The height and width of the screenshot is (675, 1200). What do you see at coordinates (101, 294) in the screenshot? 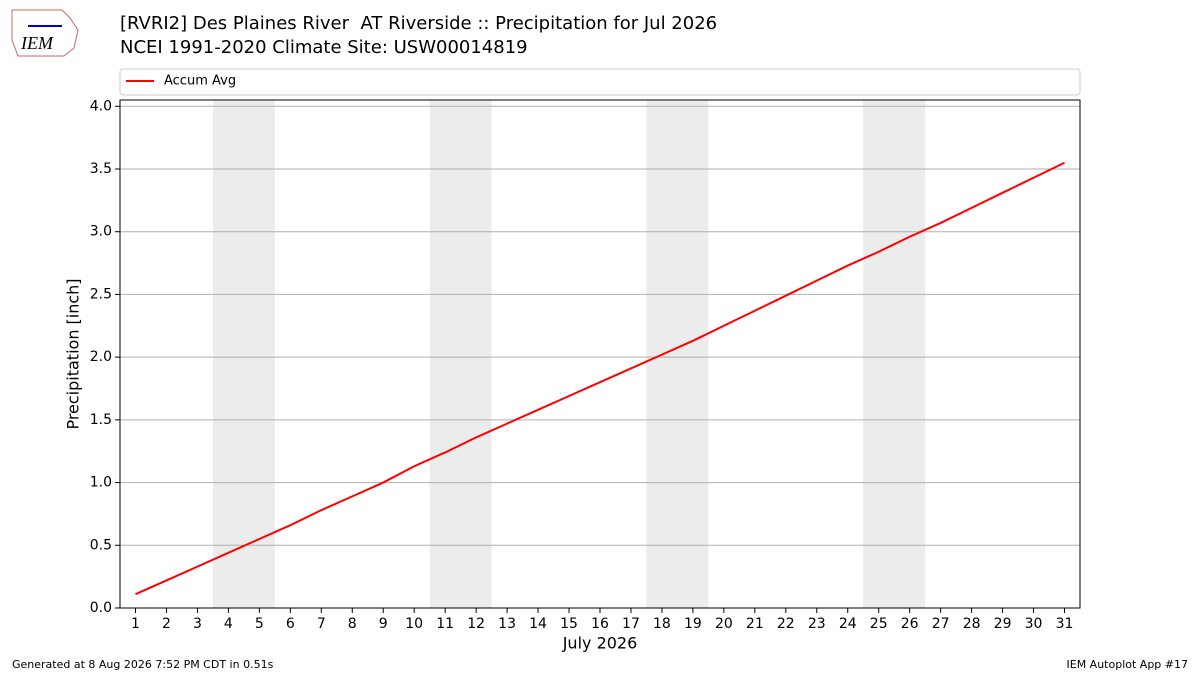
I see `y-tick-label: 2.5` at bounding box center [101, 294].